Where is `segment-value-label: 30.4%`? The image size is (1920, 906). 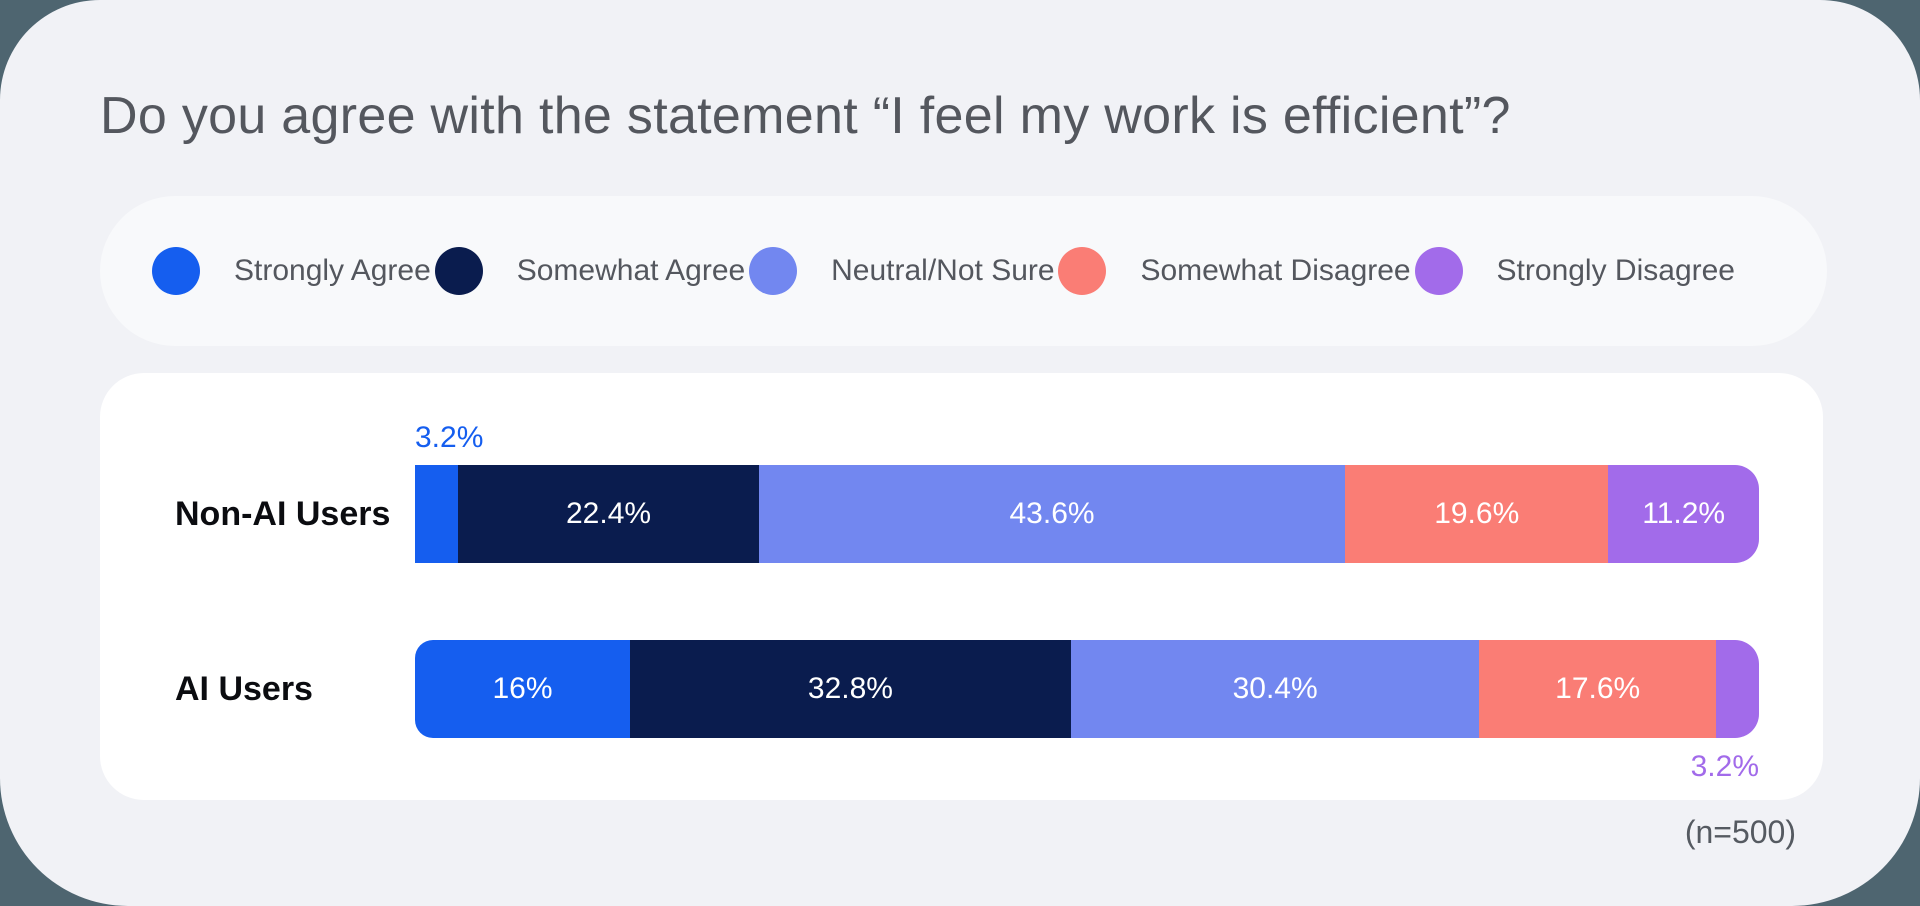
segment-value-label: 30.4% is located at coordinates (1275, 688).